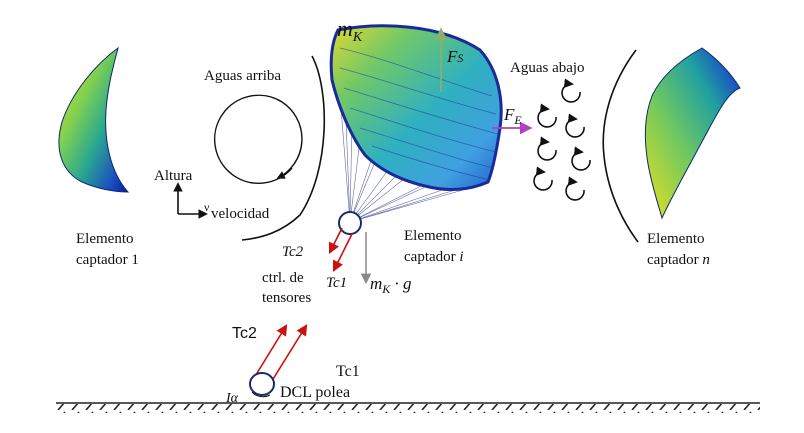 This screenshot has width=804, height=433. What do you see at coordinates (350, 223) in the screenshot?
I see `tether-pulley` at bounding box center [350, 223].